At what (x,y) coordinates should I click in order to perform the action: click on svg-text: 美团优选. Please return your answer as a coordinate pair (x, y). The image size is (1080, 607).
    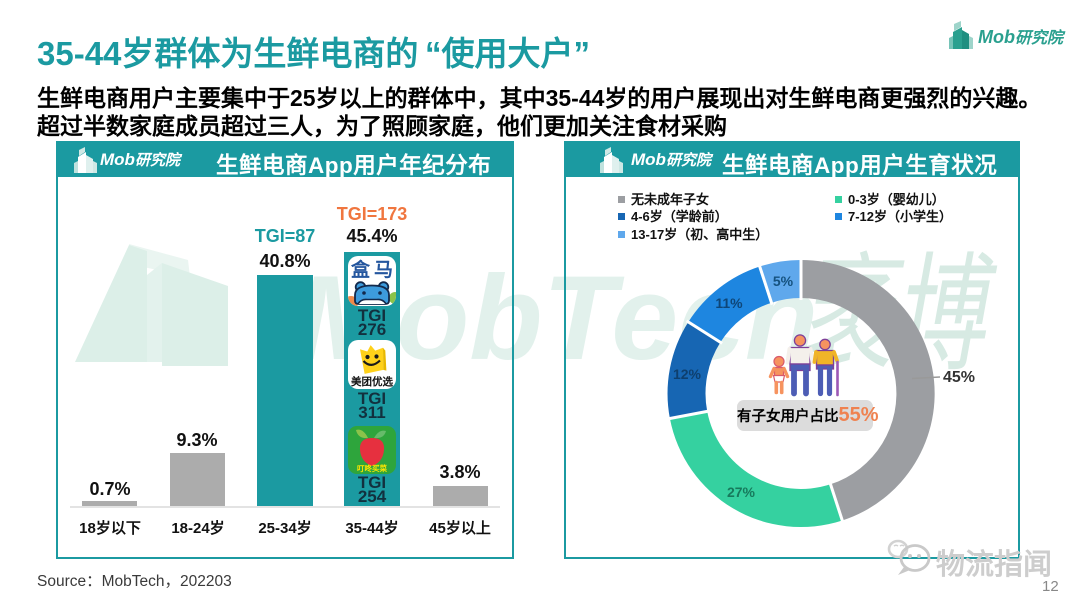
    Looking at the image, I should click on (372, 381).